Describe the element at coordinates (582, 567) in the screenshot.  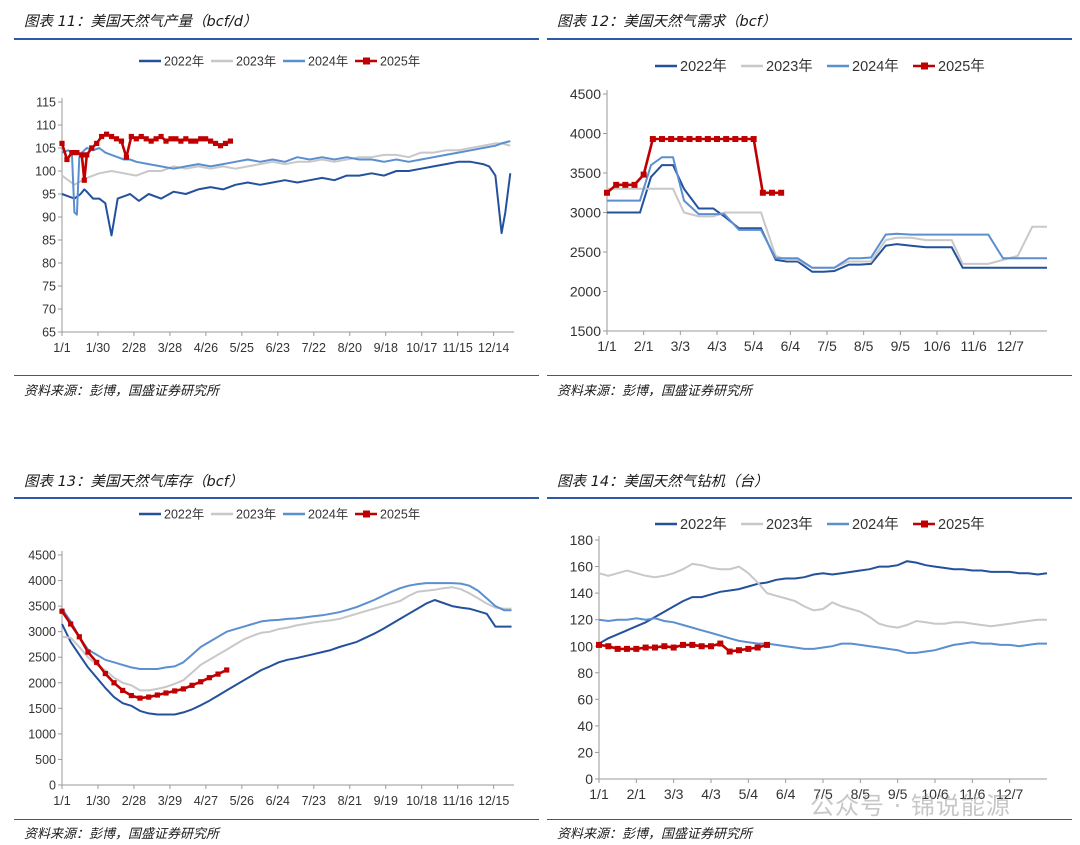
I see `y-tick-label: 160` at that location.